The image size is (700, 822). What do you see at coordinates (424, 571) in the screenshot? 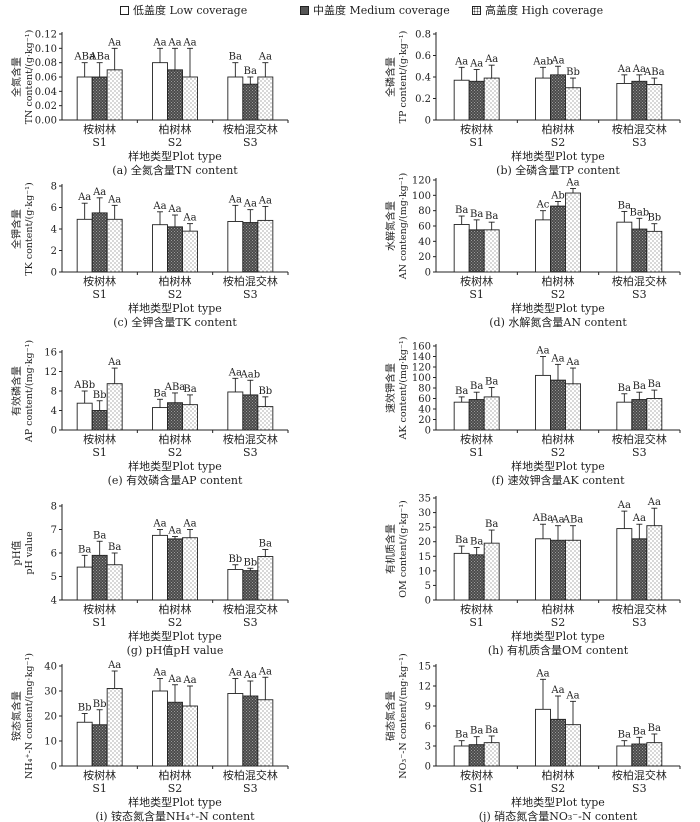
I see `y-tick-label: 10` at bounding box center [424, 571].